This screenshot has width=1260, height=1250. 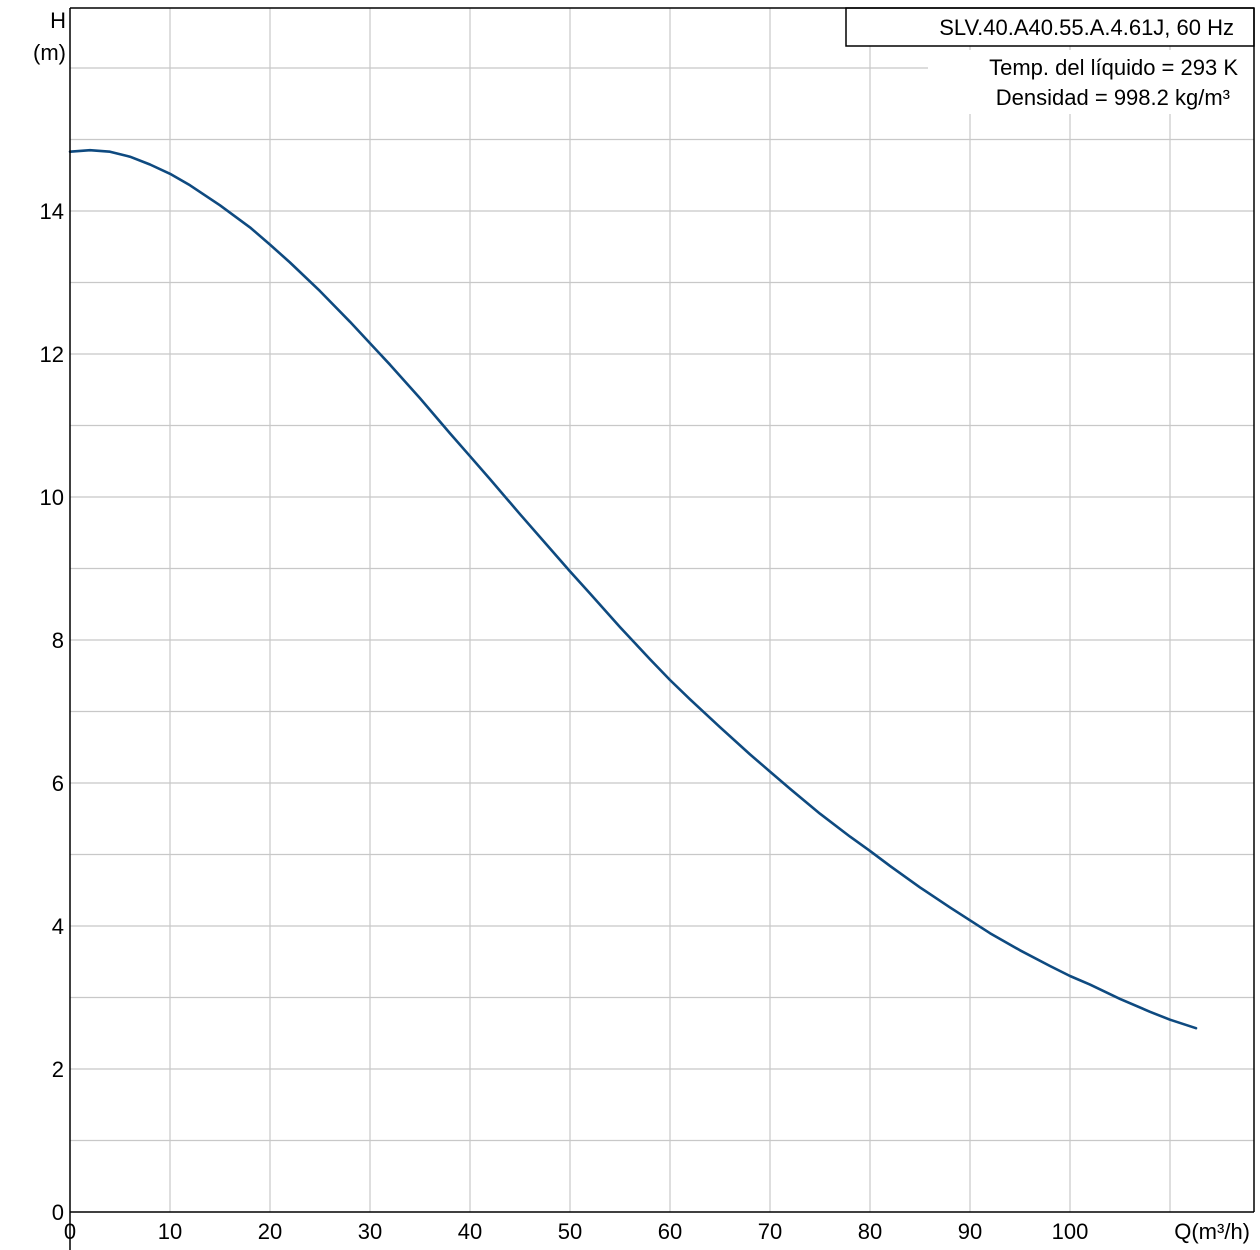 What do you see at coordinates (58, 20) in the screenshot?
I see `y-axis-title: H` at bounding box center [58, 20].